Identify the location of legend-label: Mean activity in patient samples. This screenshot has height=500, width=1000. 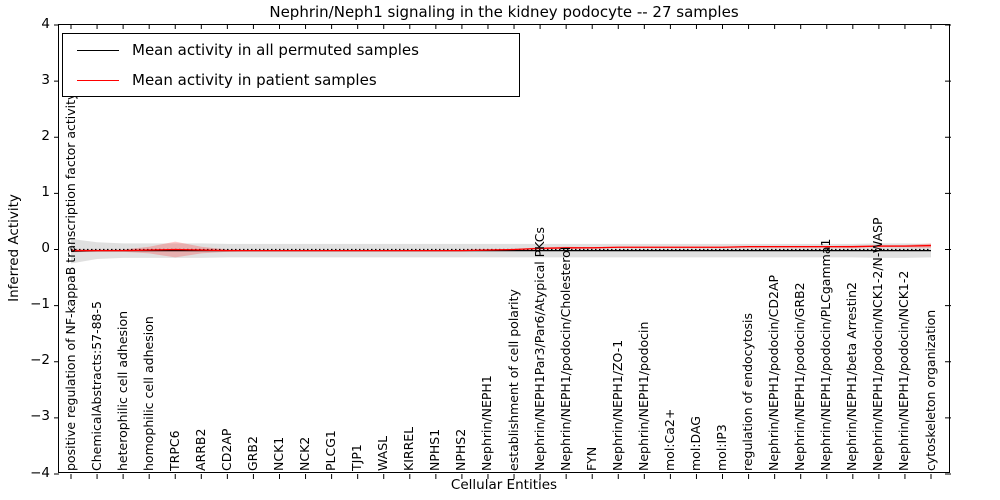
(254, 80).